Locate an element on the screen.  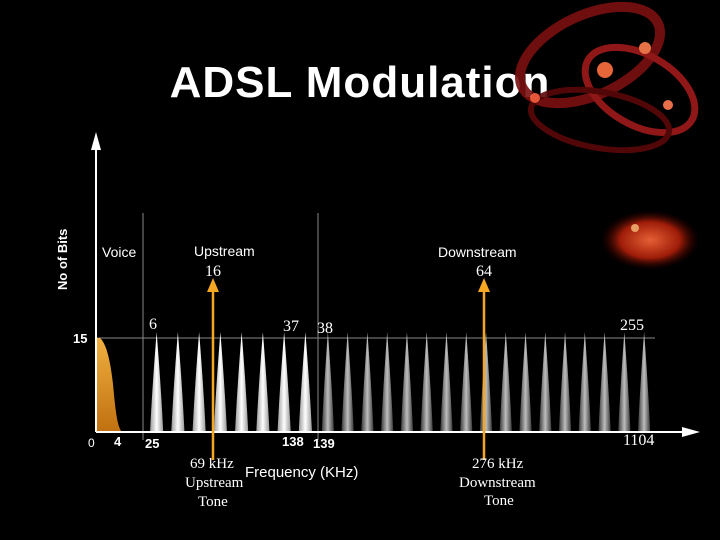
tone-64: 64 is located at coordinates (484, 271).